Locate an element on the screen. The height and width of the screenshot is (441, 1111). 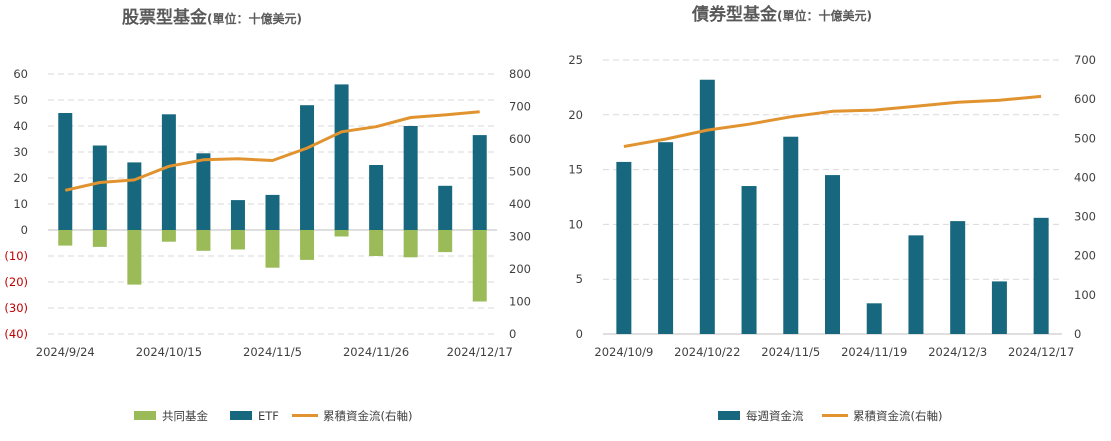
x-tick-label: 2024/10/9 is located at coordinates (623, 352).